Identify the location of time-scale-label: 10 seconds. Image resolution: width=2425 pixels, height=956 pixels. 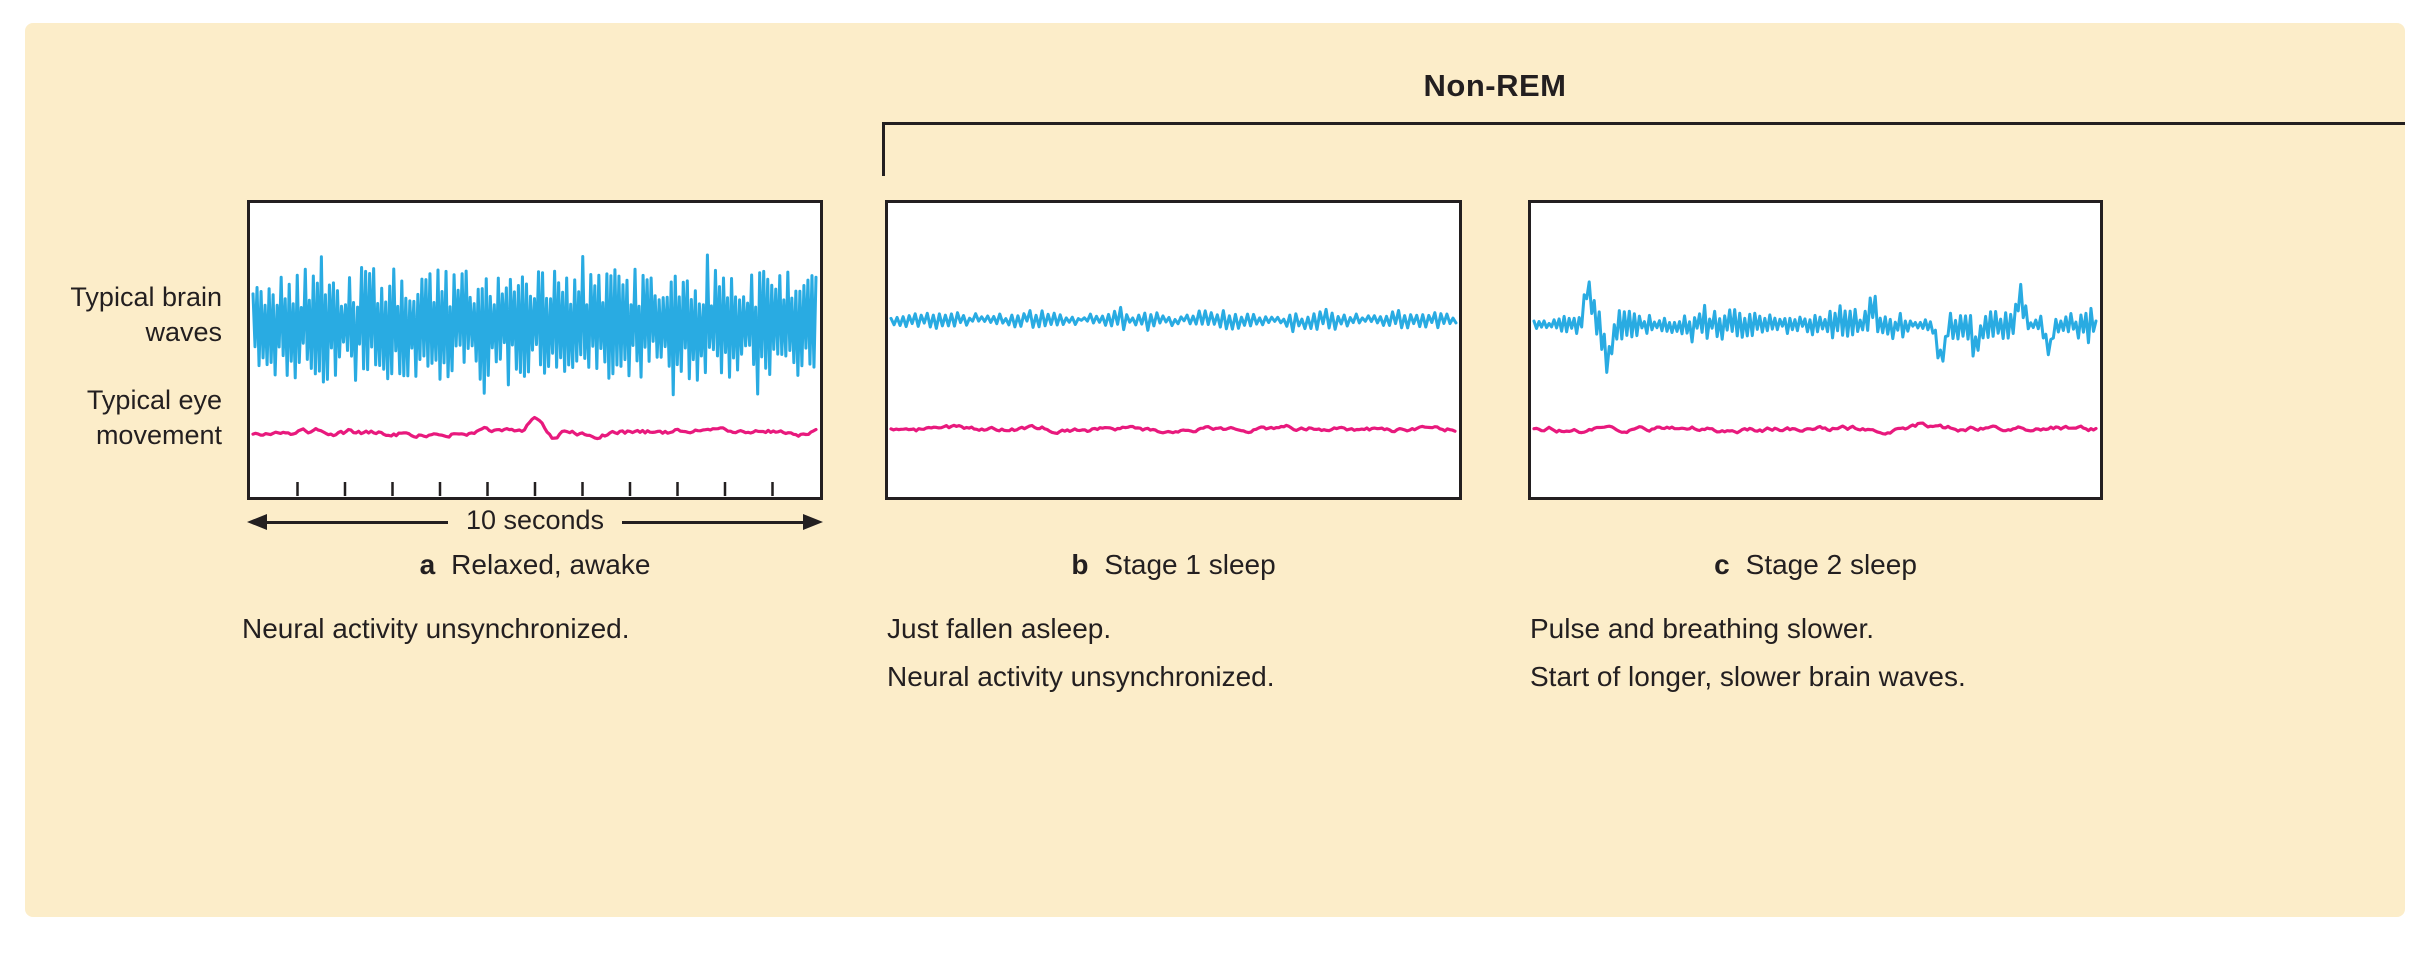
(535, 519).